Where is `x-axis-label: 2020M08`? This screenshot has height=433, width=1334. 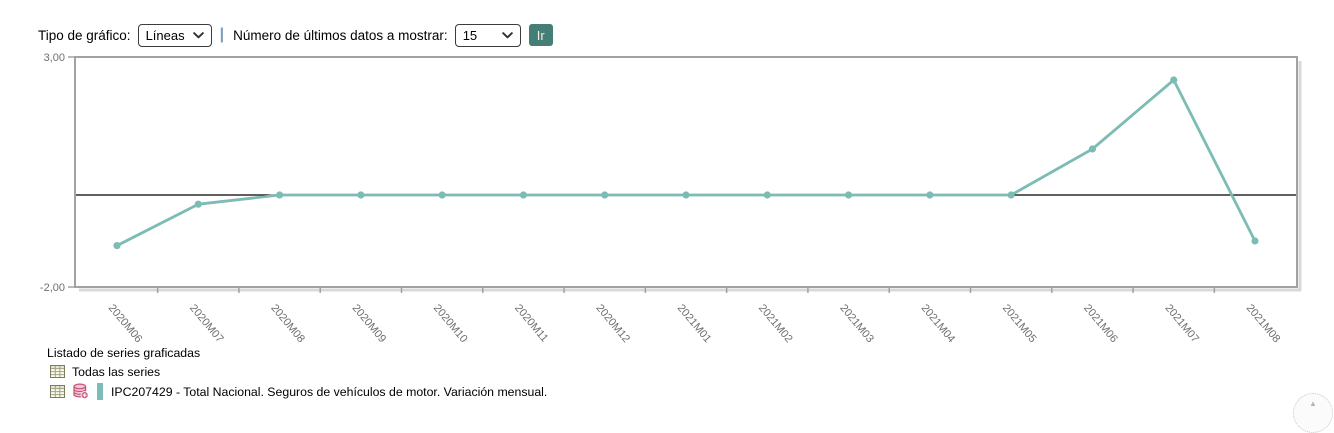 x-axis-label: 2020M08 is located at coordinates (287, 323).